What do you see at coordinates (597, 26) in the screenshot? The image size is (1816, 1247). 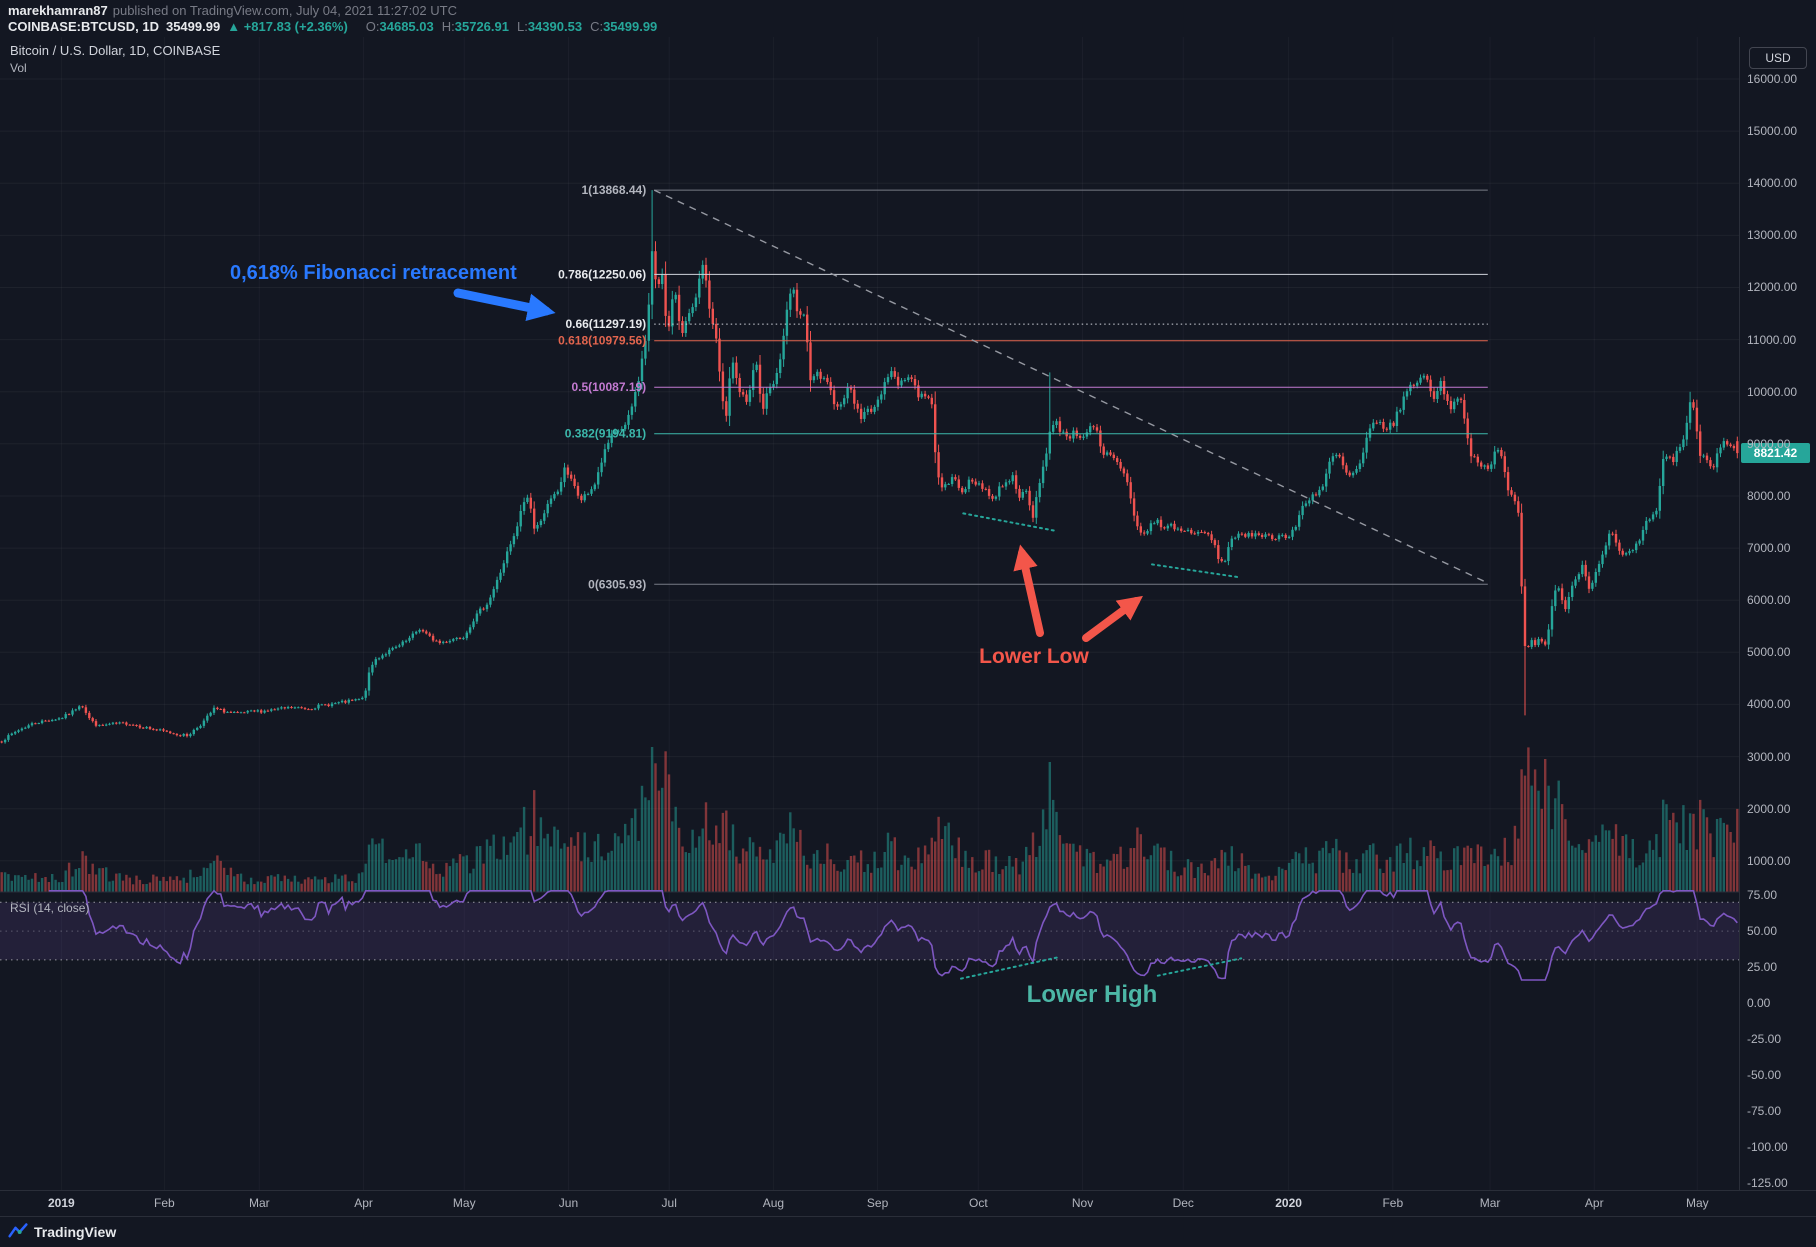 I see `close-label: C:` at bounding box center [597, 26].